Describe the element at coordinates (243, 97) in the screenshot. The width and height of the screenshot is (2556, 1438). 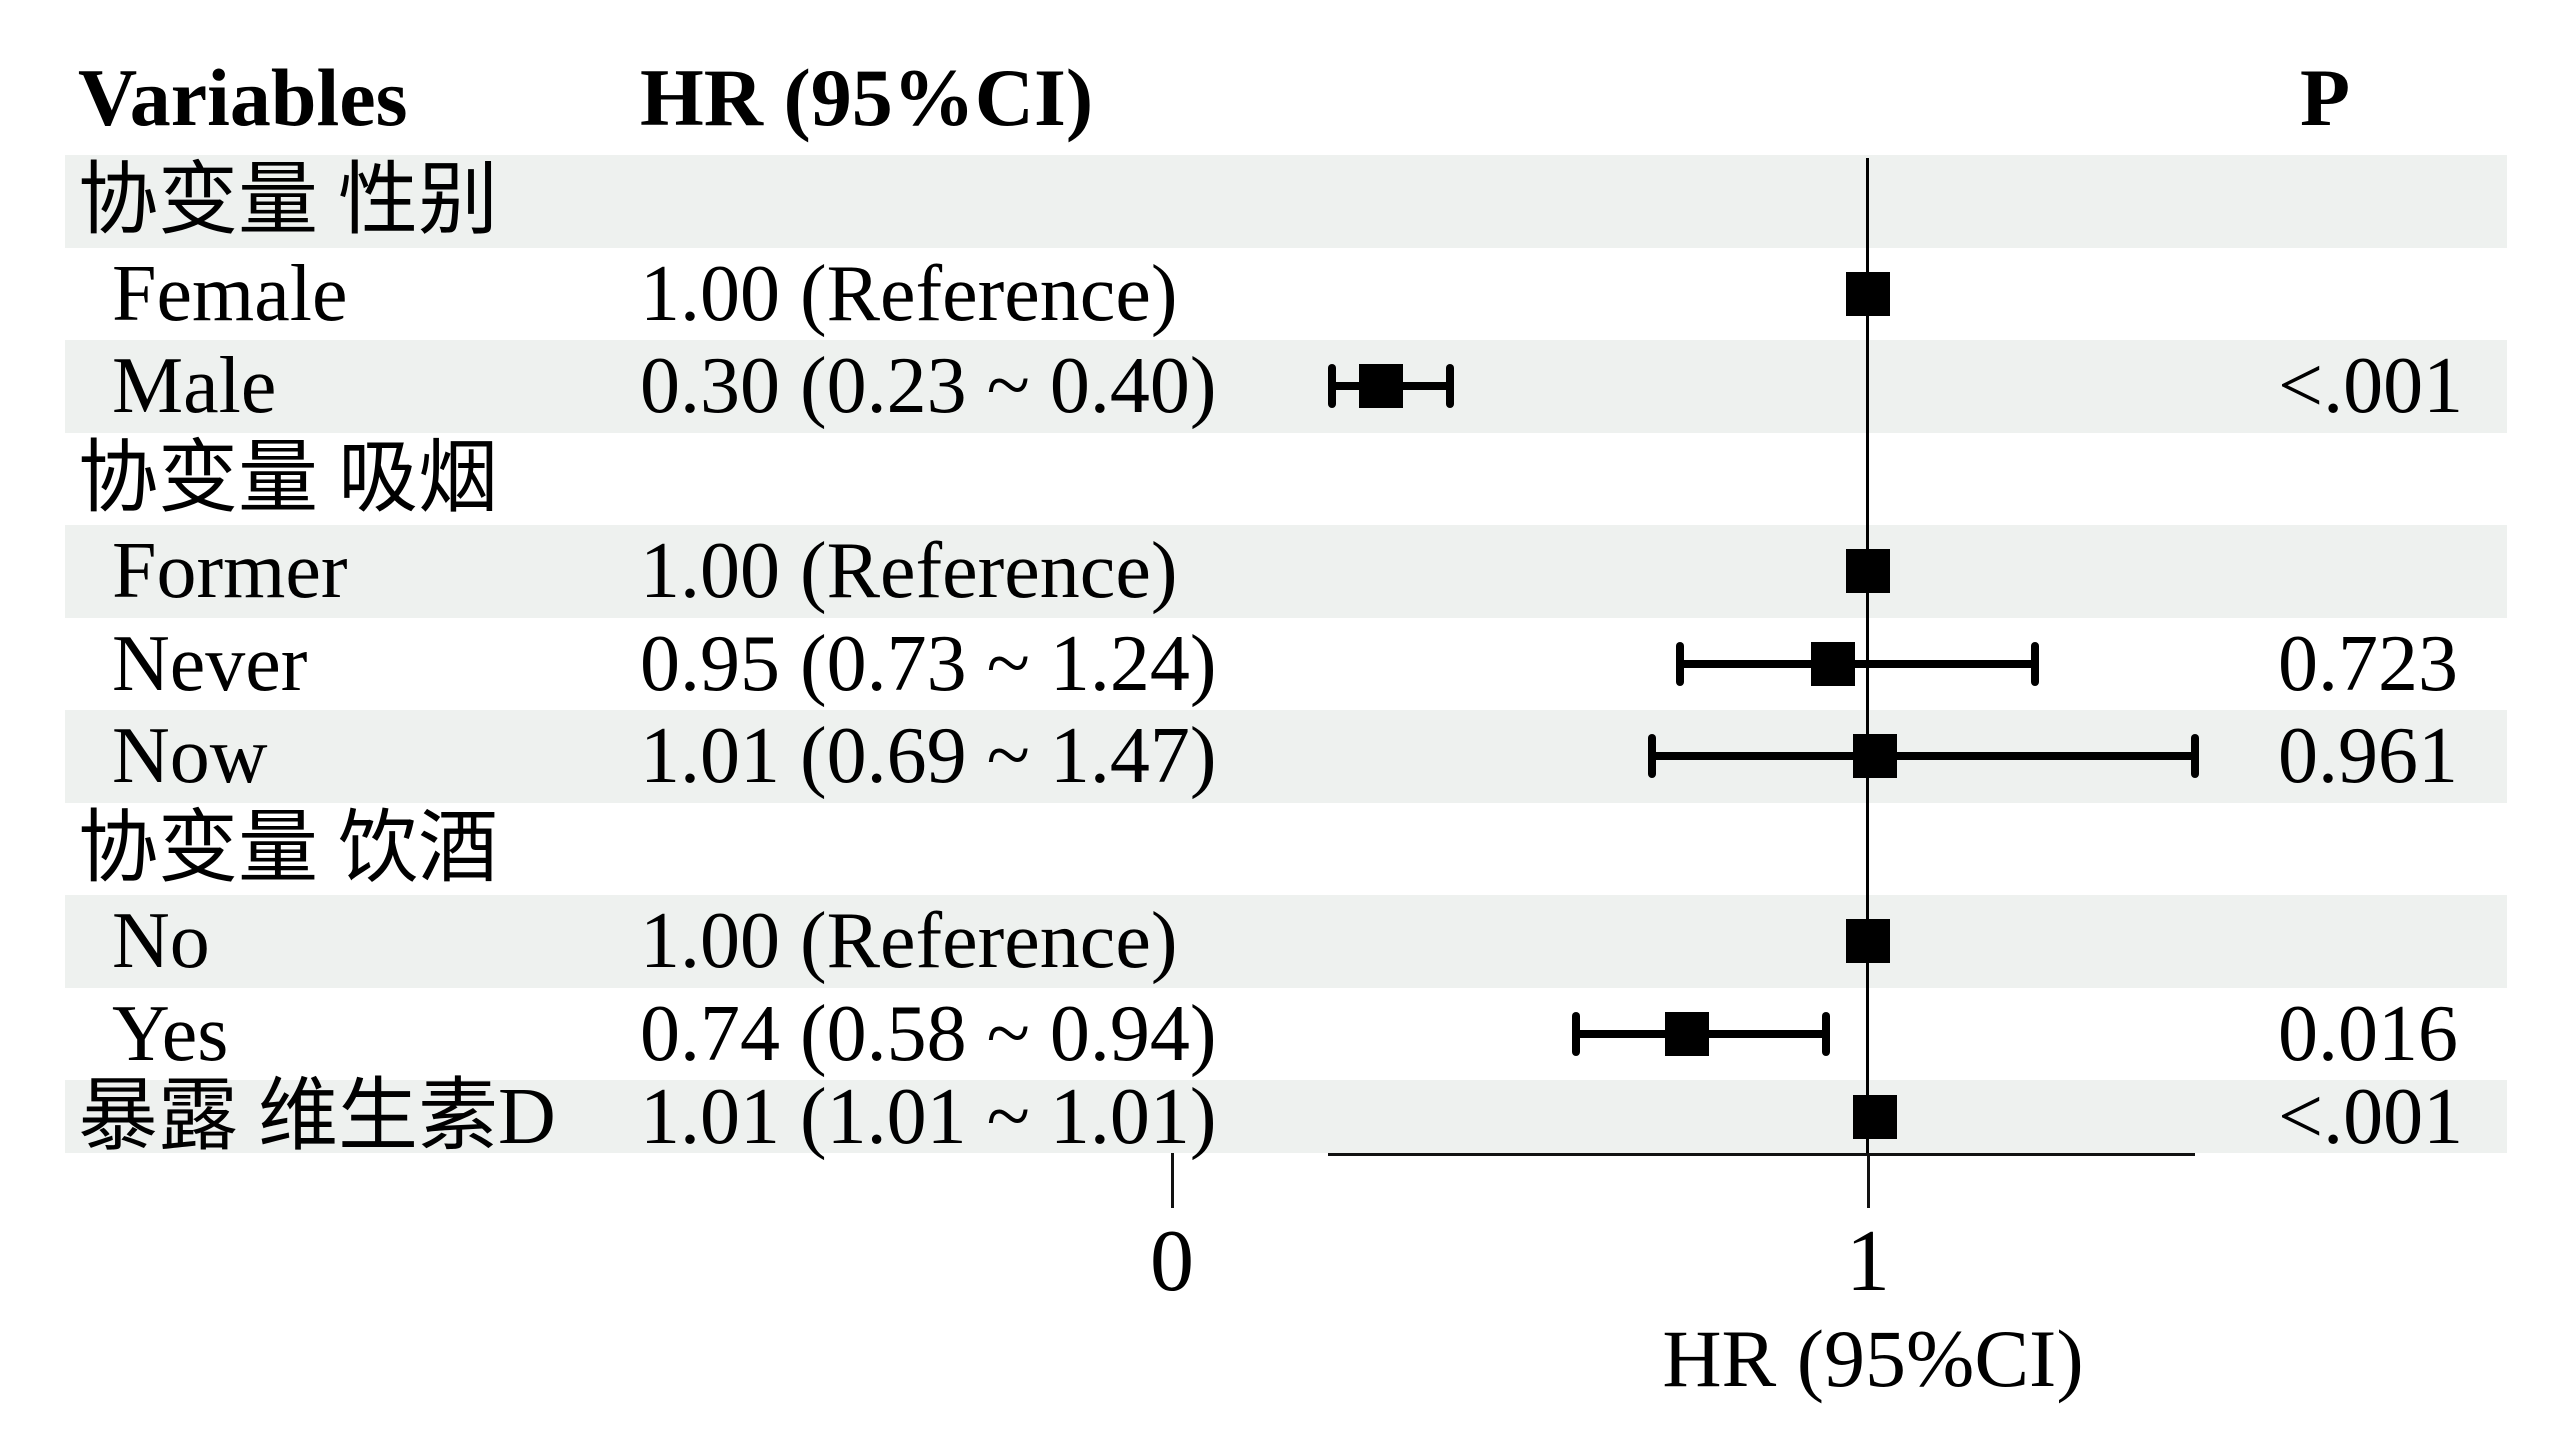
I see `column-header-variables: Variables` at that location.